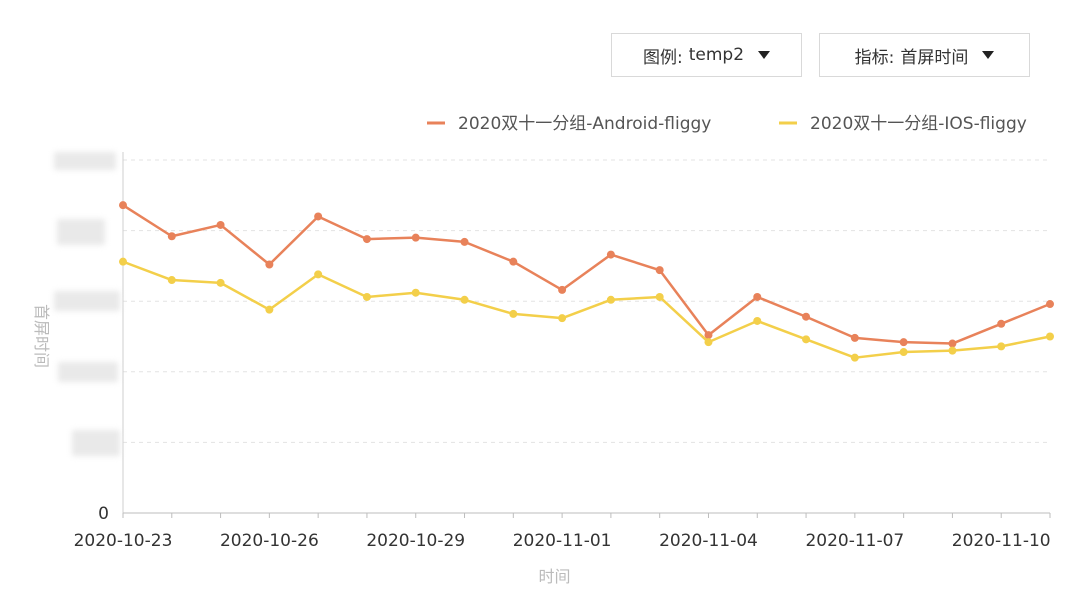 The width and height of the screenshot is (1080, 597). Describe the element at coordinates (41, 336) in the screenshot. I see `y-axis-label: 首屏时间` at that location.